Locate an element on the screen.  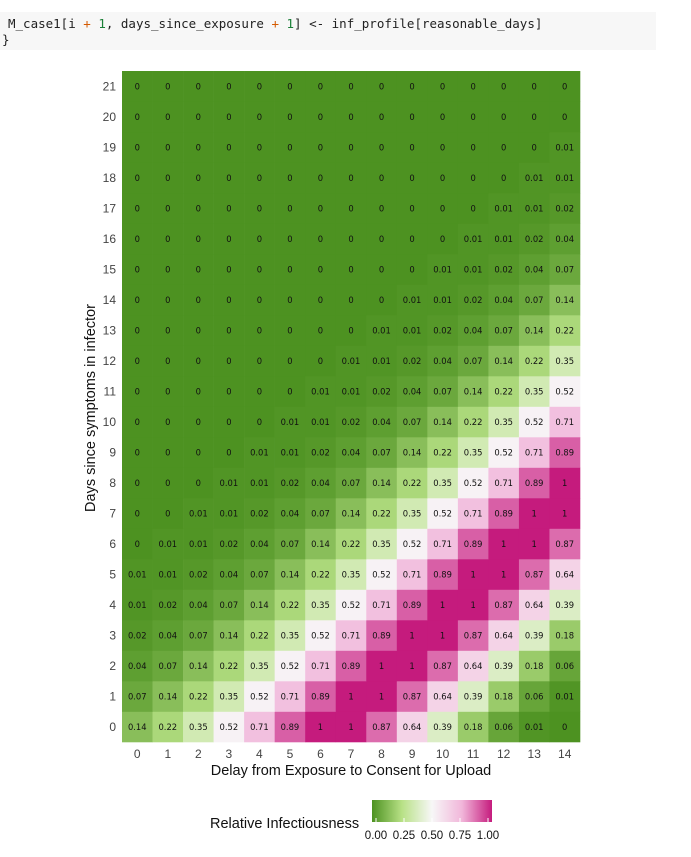
cell-value-label: 0.64 is located at coordinates (564, 574).